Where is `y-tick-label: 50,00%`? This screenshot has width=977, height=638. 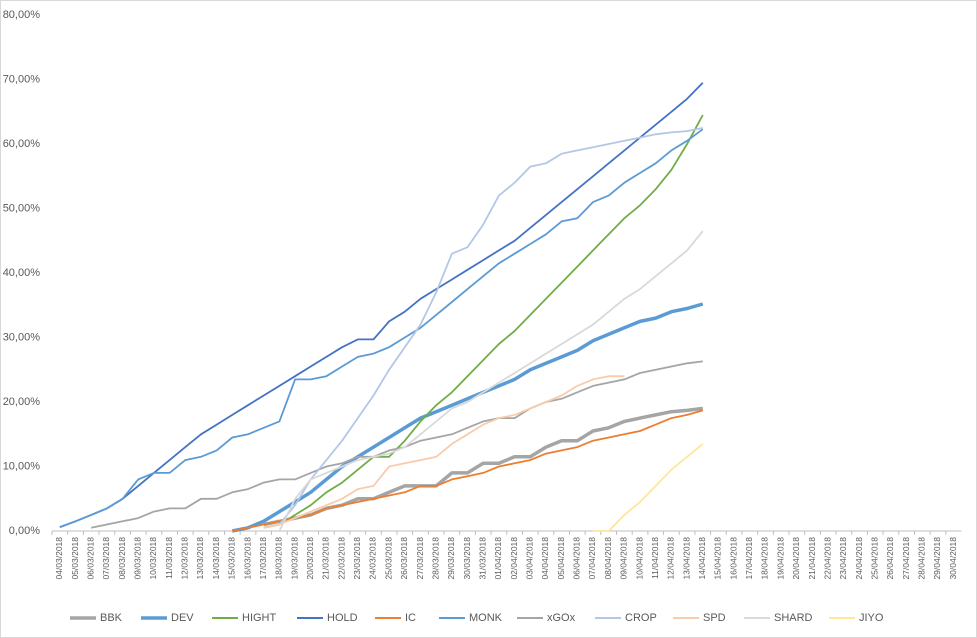 y-tick-label: 50,00% is located at coordinates (22, 208).